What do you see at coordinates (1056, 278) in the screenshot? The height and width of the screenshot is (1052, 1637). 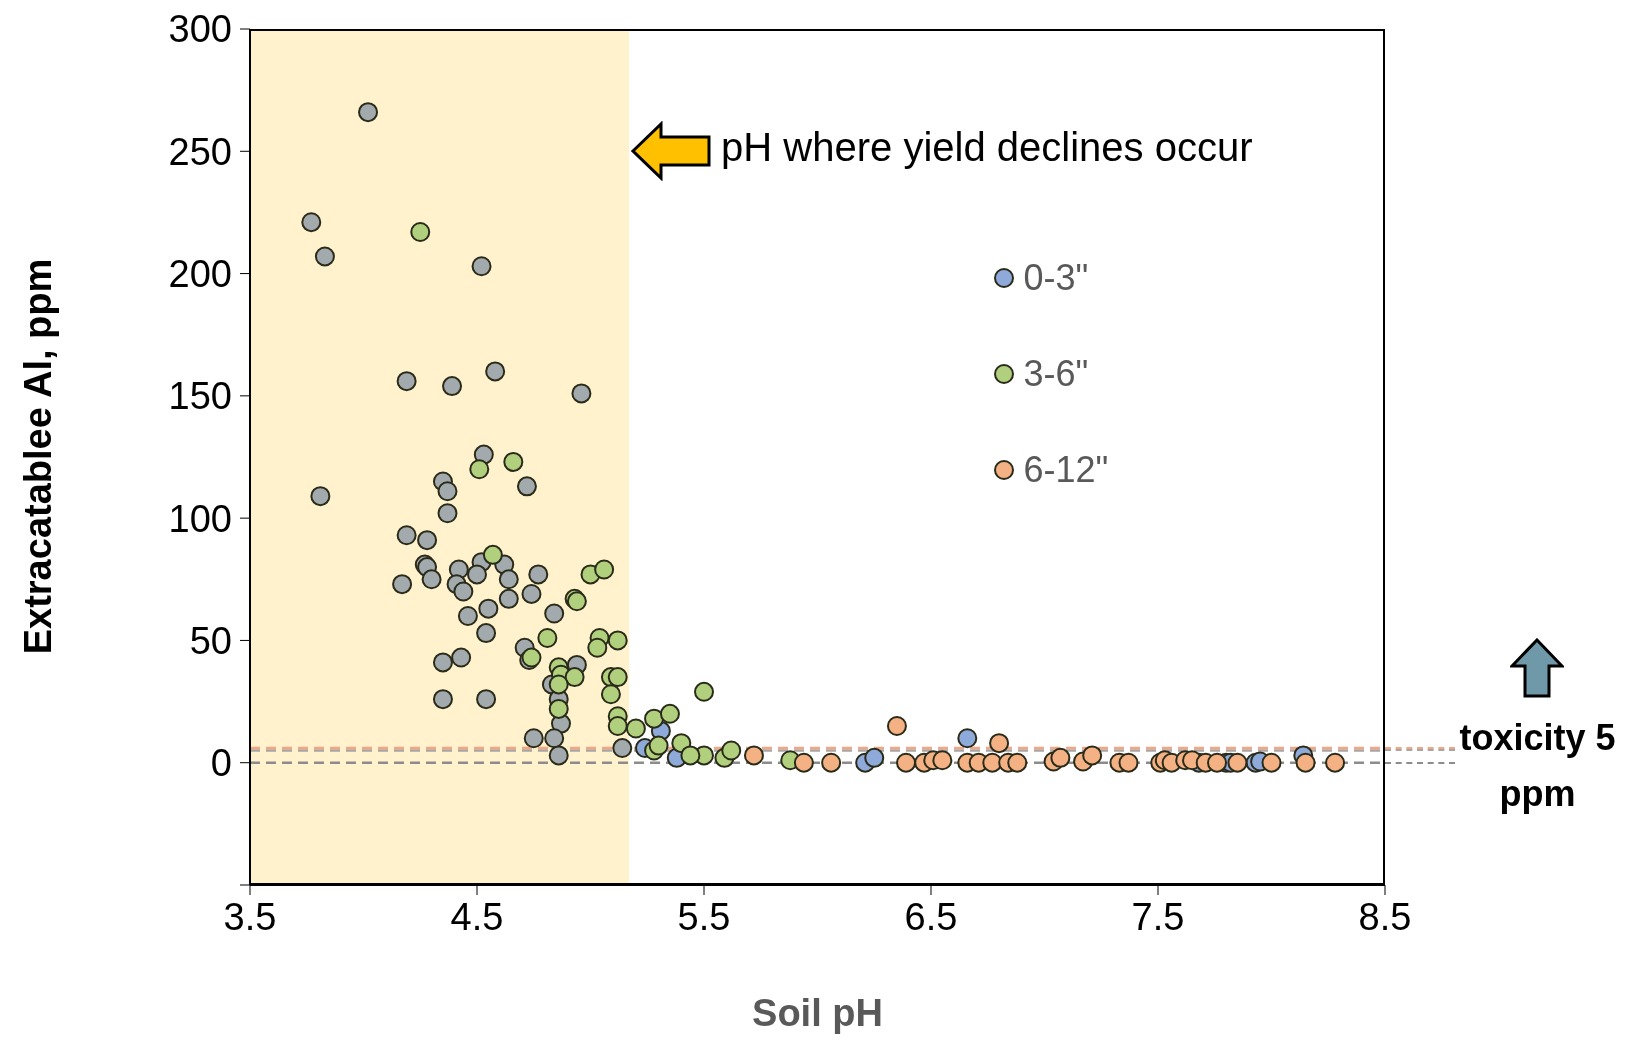 I see `legend-label: 0-3"` at bounding box center [1056, 278].